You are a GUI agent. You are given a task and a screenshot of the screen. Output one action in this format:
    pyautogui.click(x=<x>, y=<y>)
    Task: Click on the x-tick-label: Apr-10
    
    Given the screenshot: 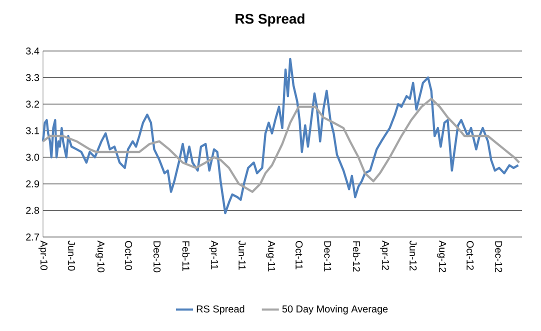 What is the action you would take?
    pyautogui.click(x=43, y=255)
    